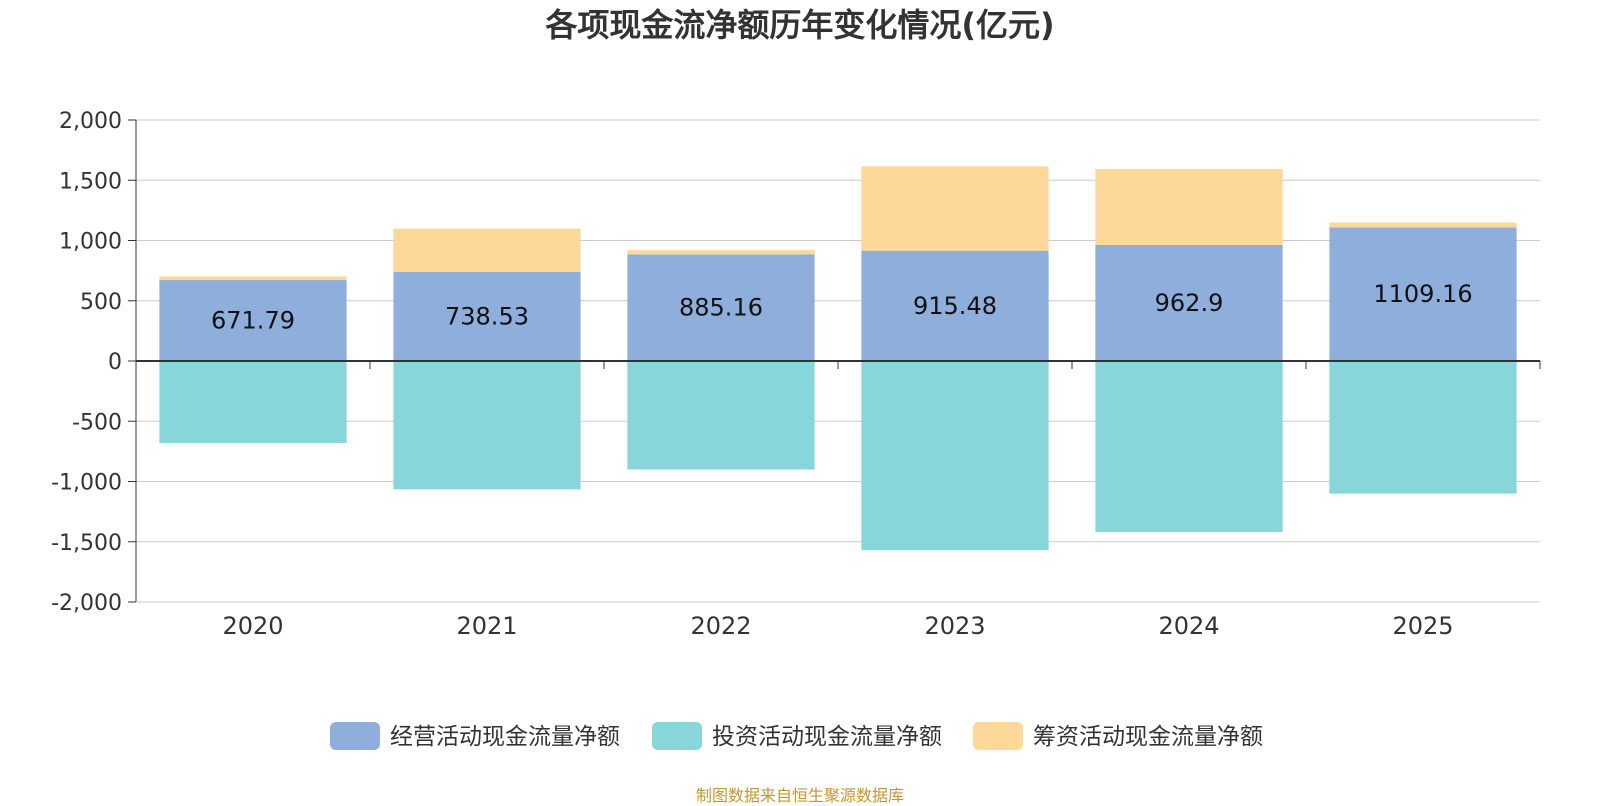 The height and width of the screenshot is (806, 1600). What do you see at coordinates (487, 250) in the screenshot?
I see `bar-series-2-2021` at bounding box center [487, 250].